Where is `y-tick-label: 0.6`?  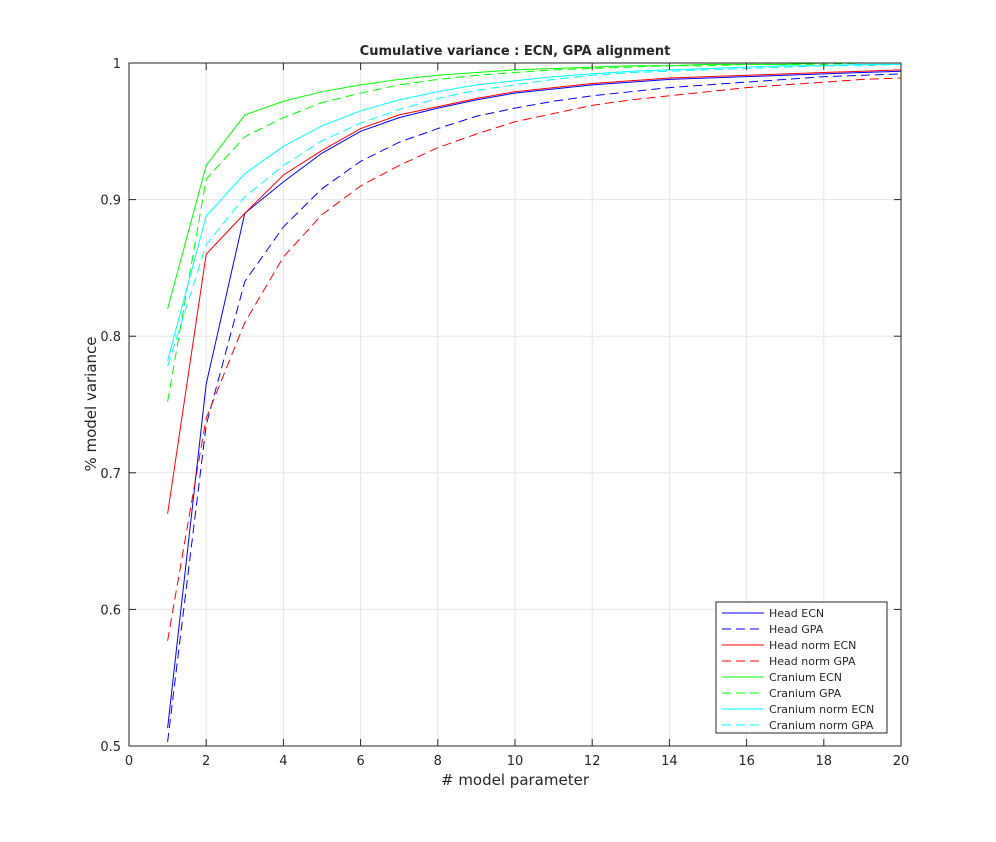
y-tick-label: 0.6 is located at coordinates (110, 610).